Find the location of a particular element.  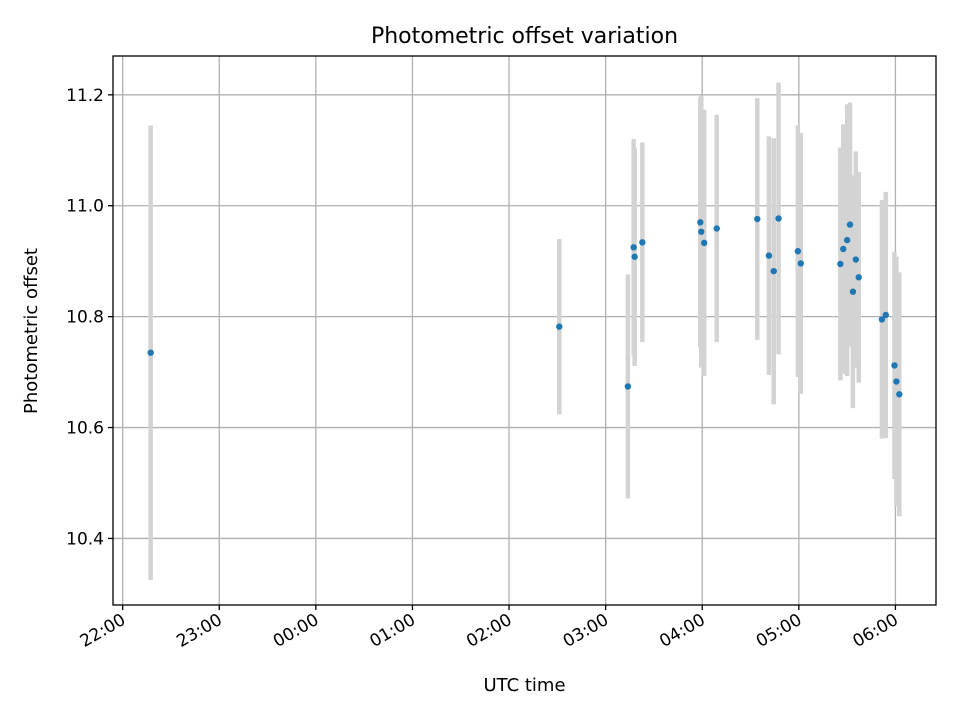

x-tick-label: 04:00 is located at coordinates (682, 631).